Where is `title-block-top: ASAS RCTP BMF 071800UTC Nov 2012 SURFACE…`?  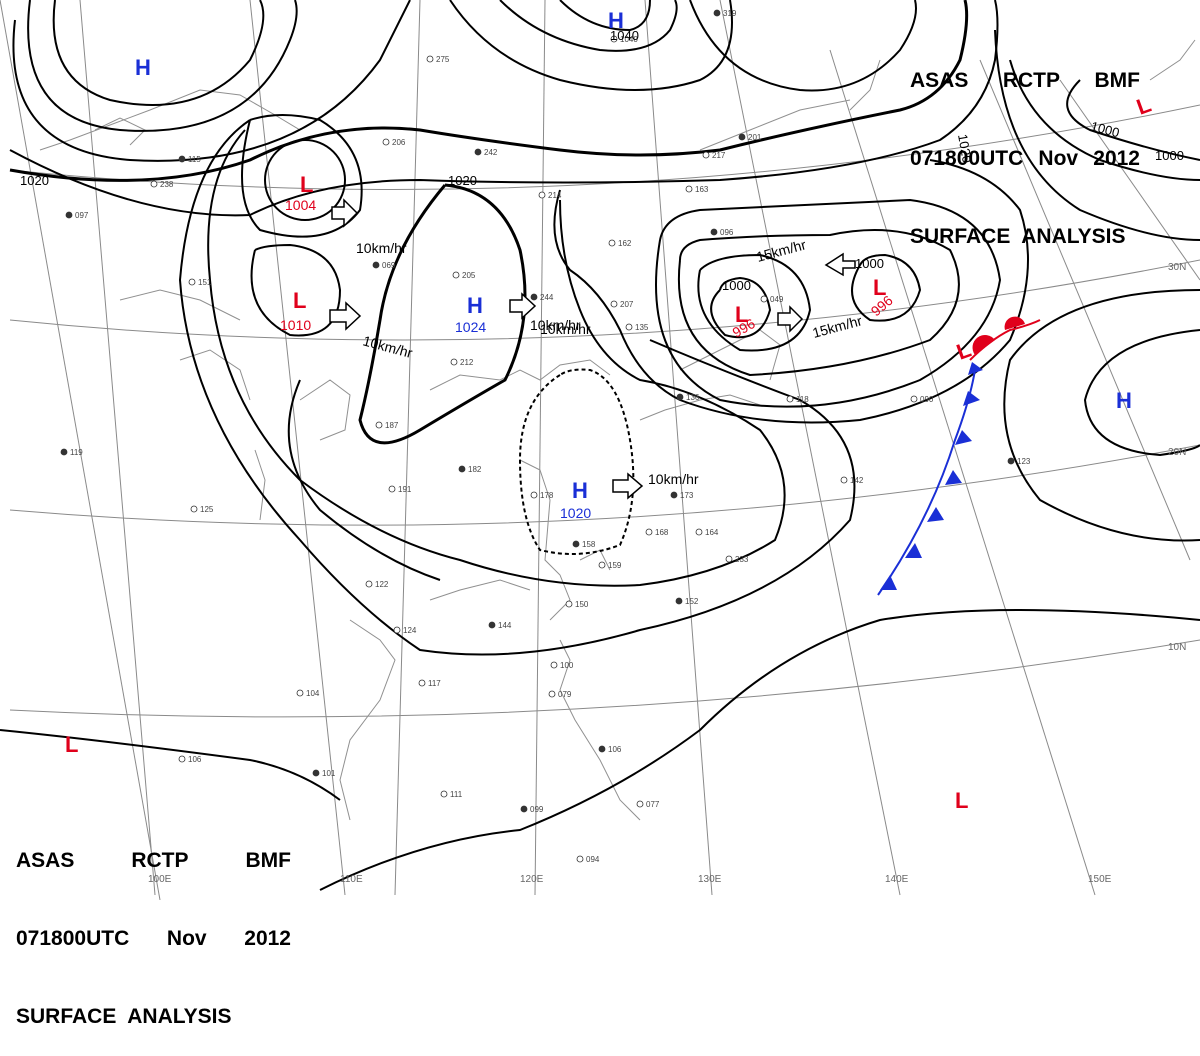
title-block-top: ASAS RCTP BMF 071800UTC Nov 2012 SURFACE… is located at coordinates (1025, 146).